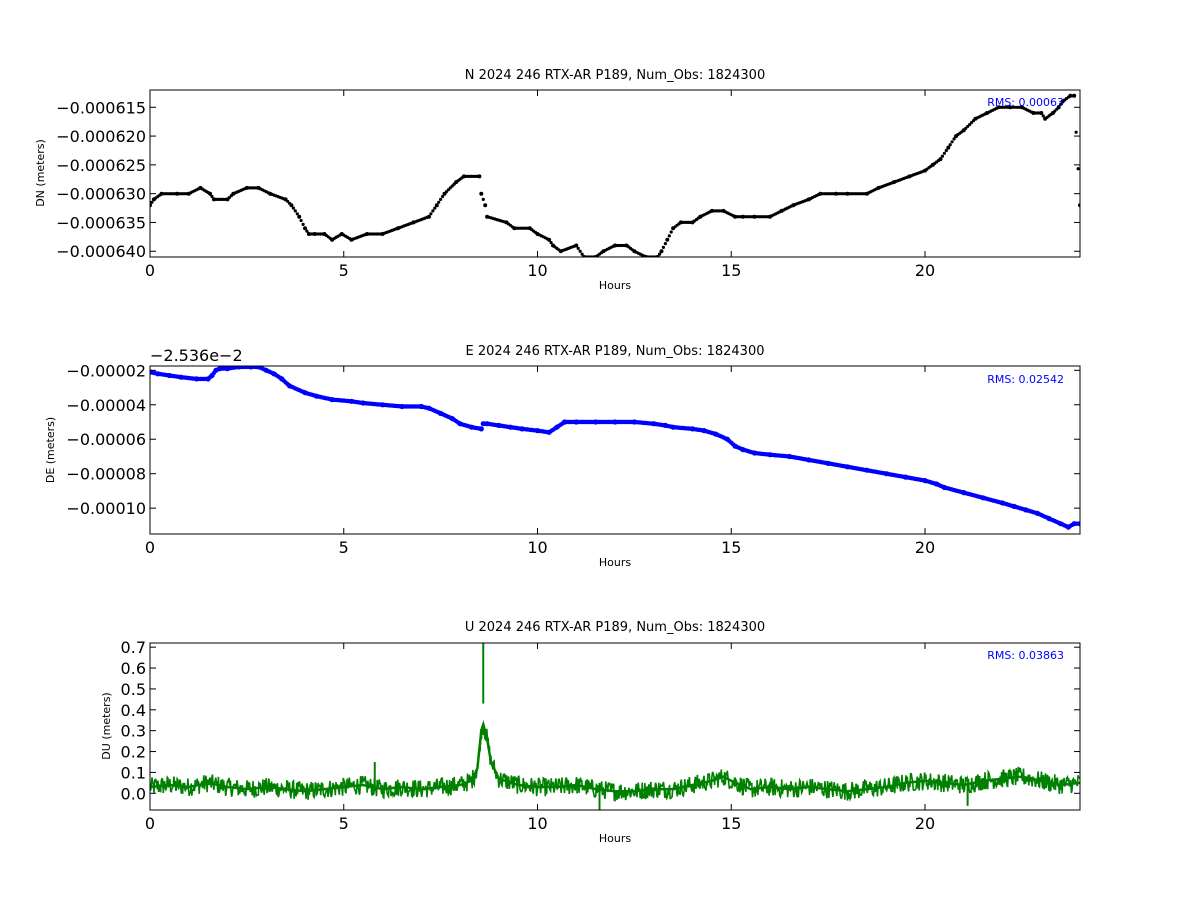  Describe the element at coordinates (133, 731) in the screenshot. I see `y-tick-label: 0.3` at that location.